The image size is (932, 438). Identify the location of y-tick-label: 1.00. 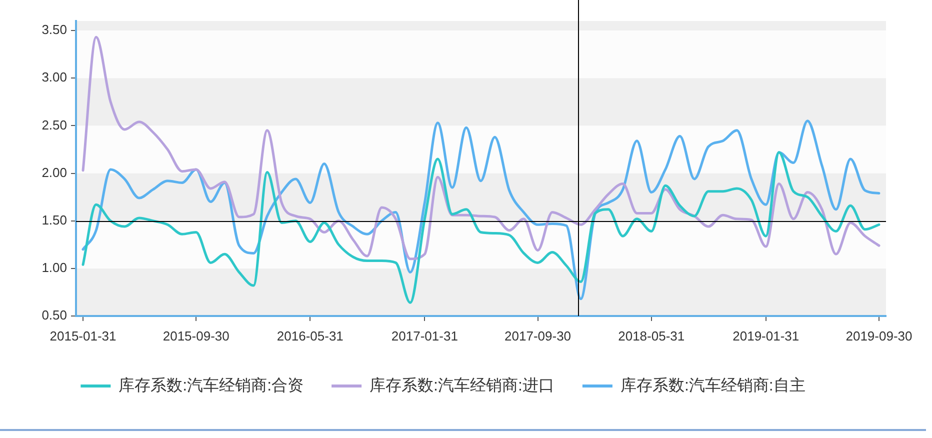
(54, 267).